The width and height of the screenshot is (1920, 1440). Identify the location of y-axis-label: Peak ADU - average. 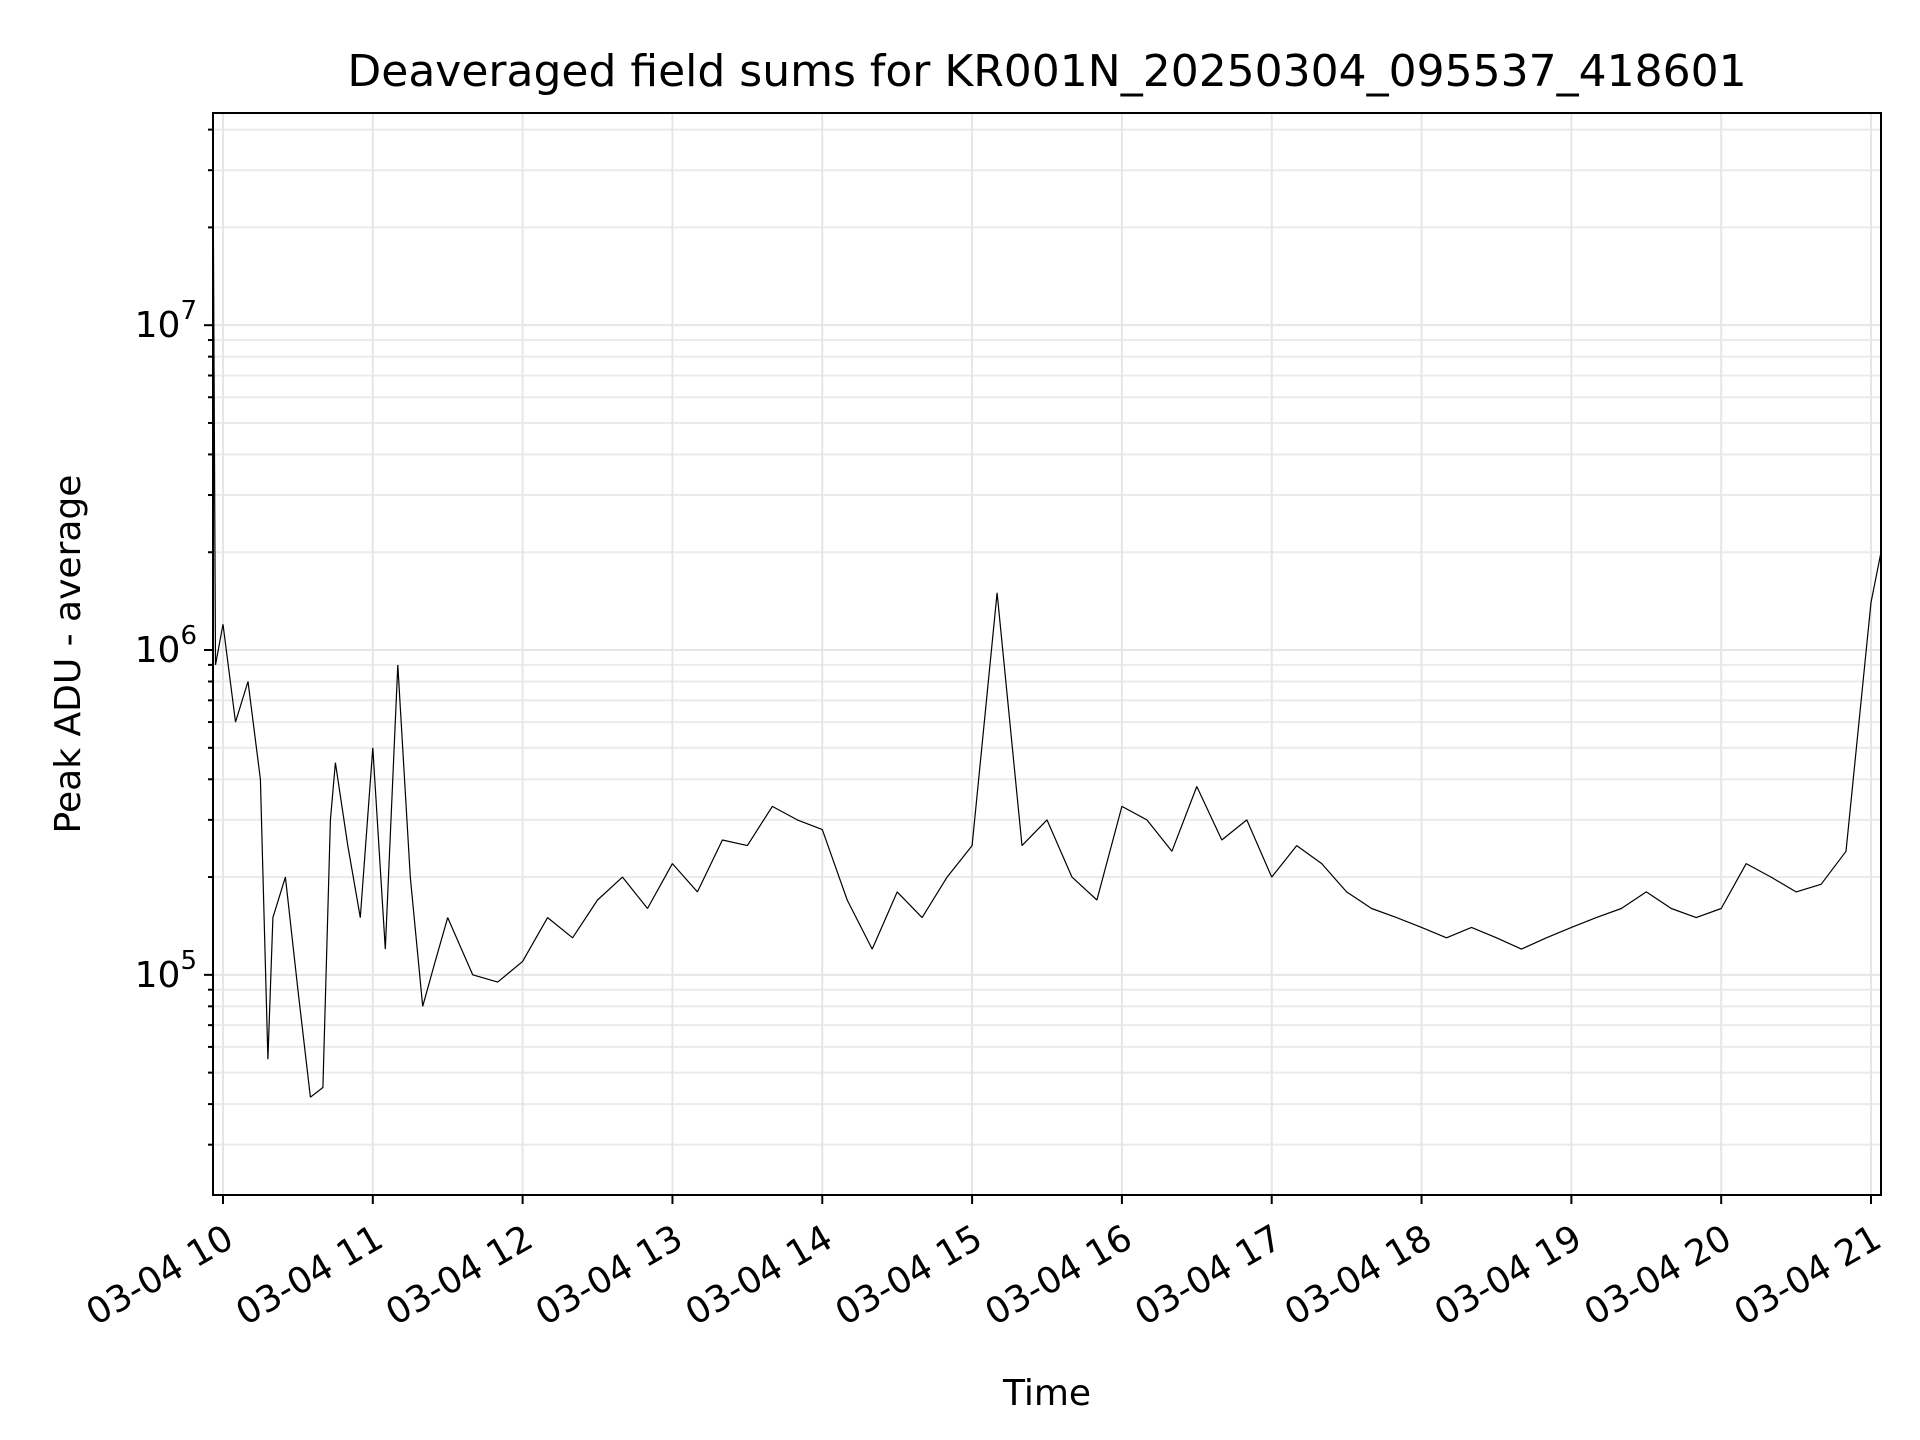
(68, 654).